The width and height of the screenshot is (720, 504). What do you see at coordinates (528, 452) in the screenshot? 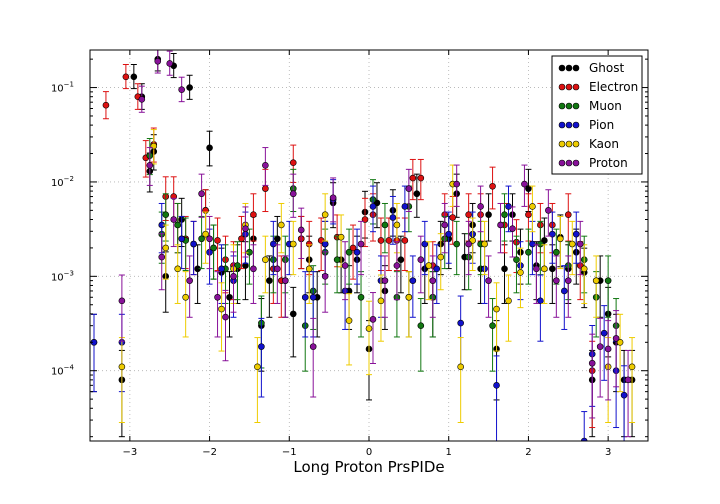
I see `x-tick-label: 2` at bounding box center [528, 452].